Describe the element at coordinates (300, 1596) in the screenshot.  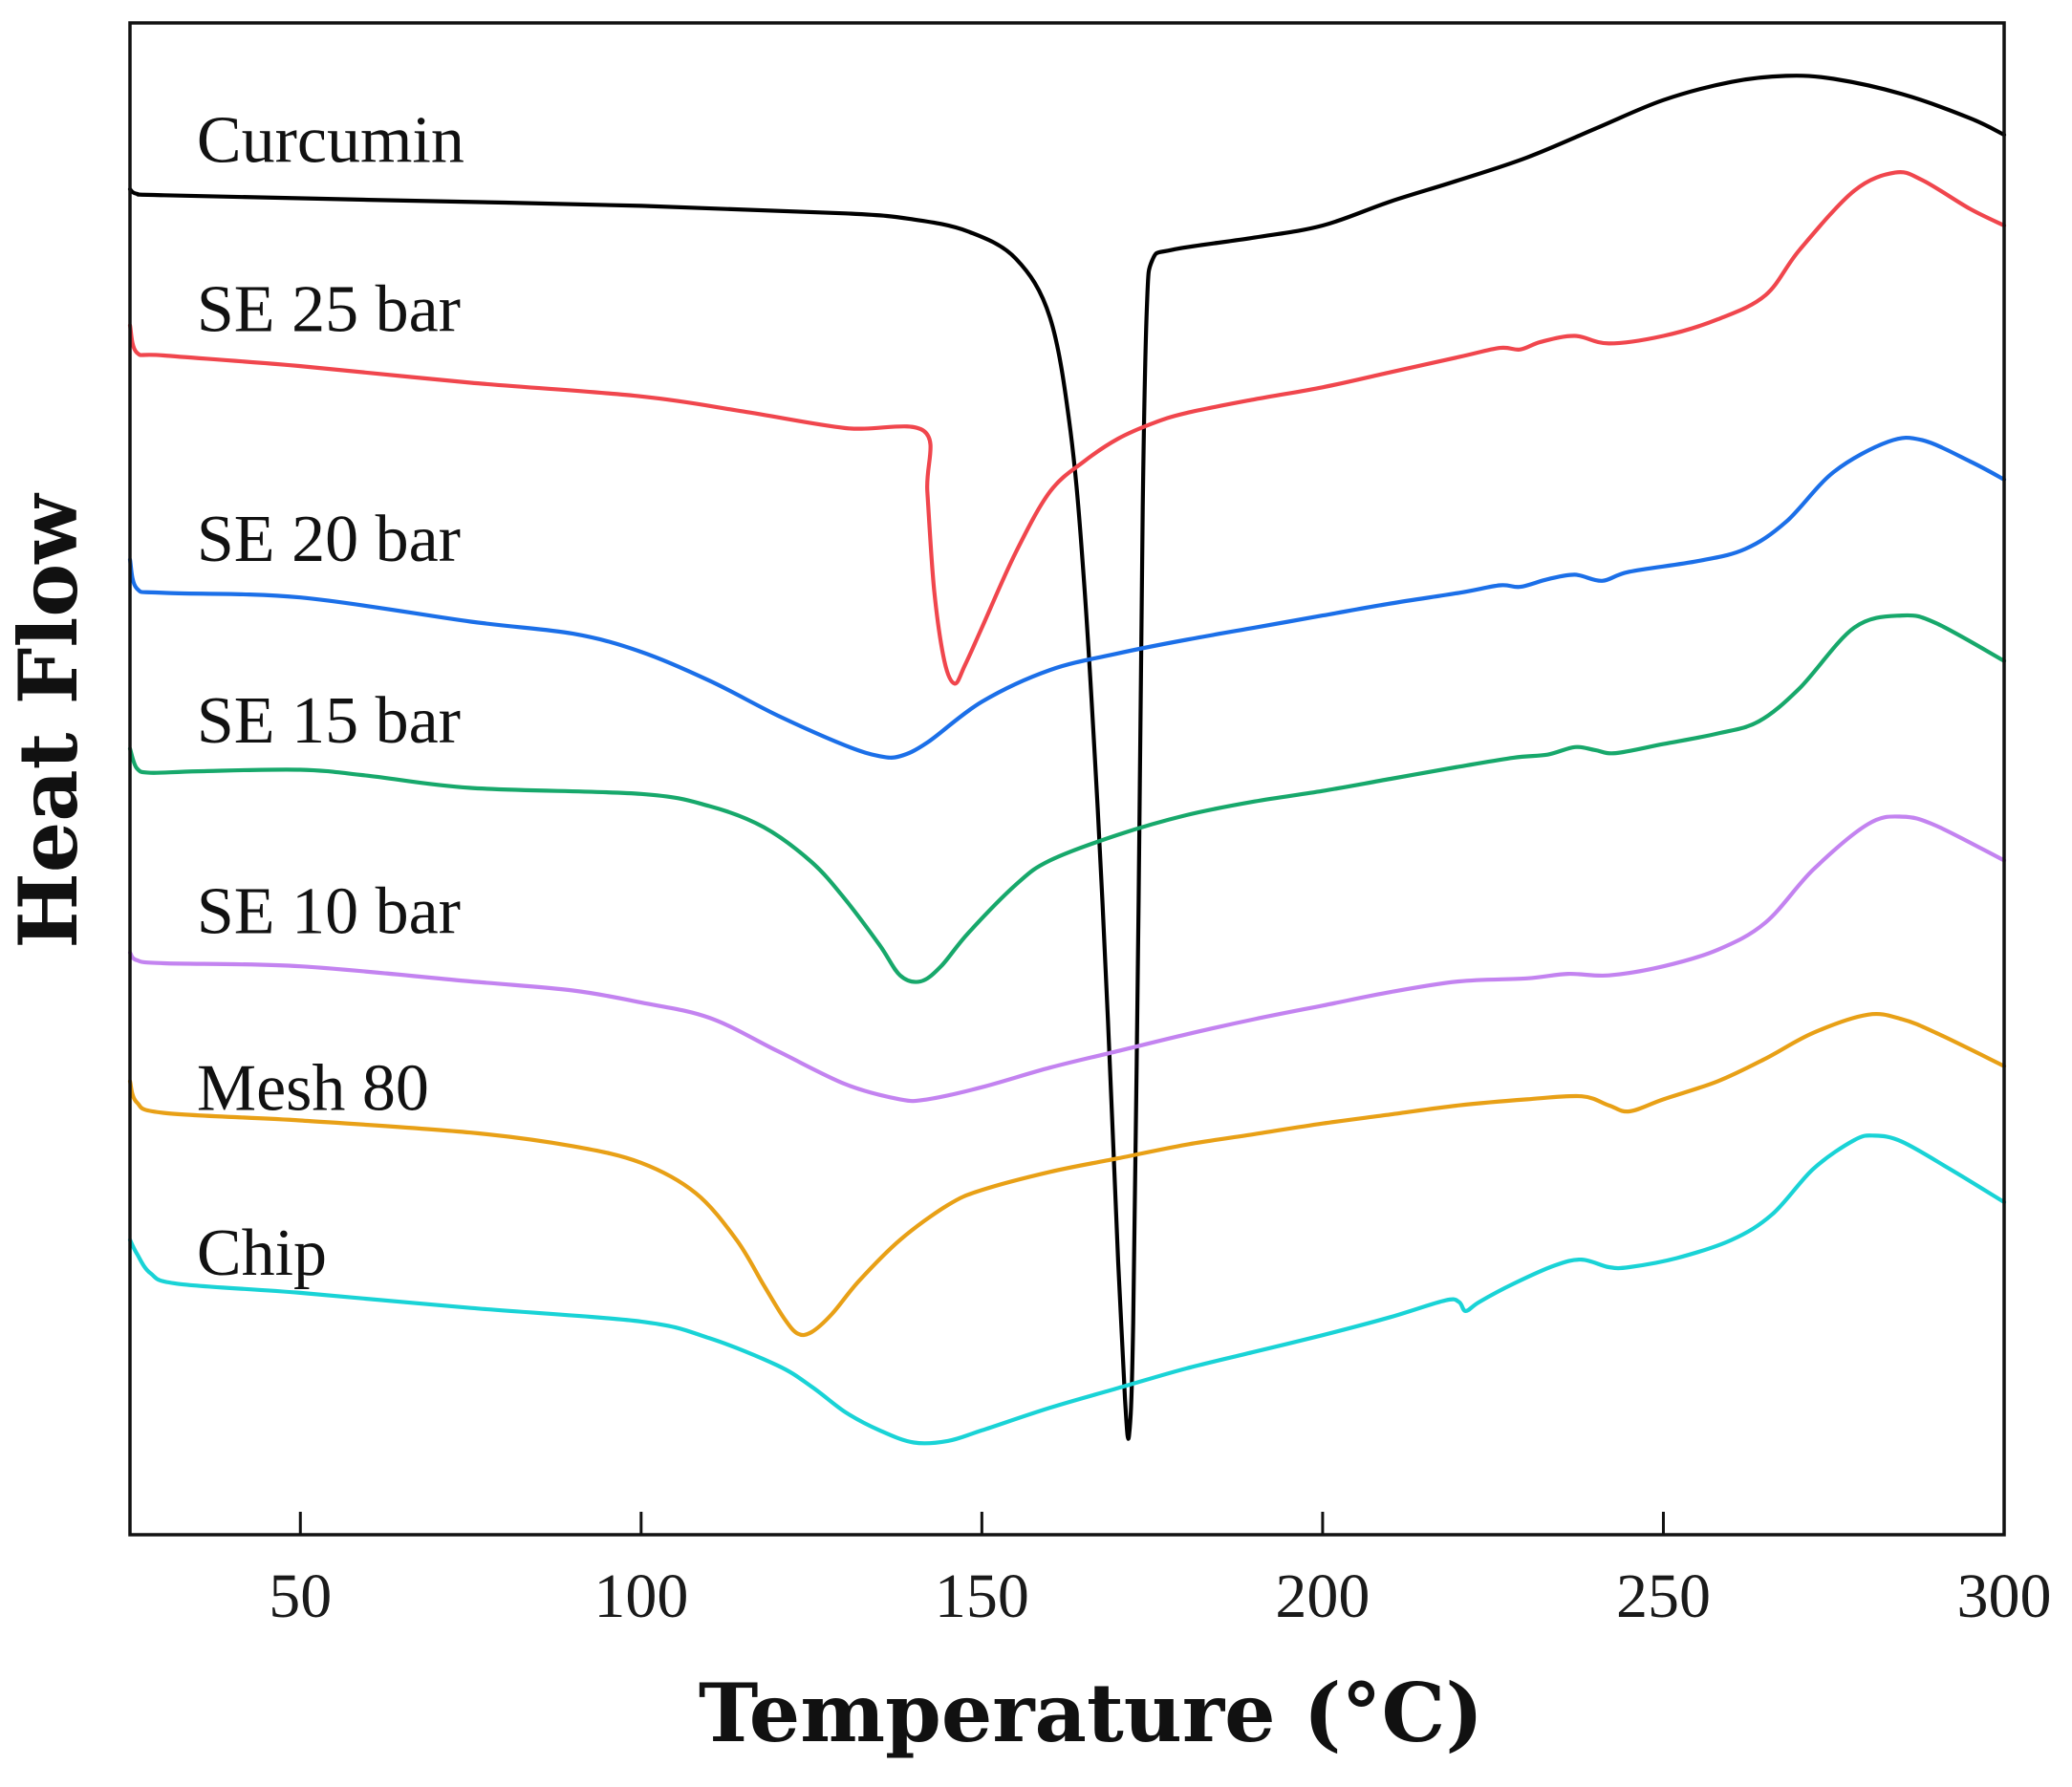
I see `x-tick-label: 50` at that location.